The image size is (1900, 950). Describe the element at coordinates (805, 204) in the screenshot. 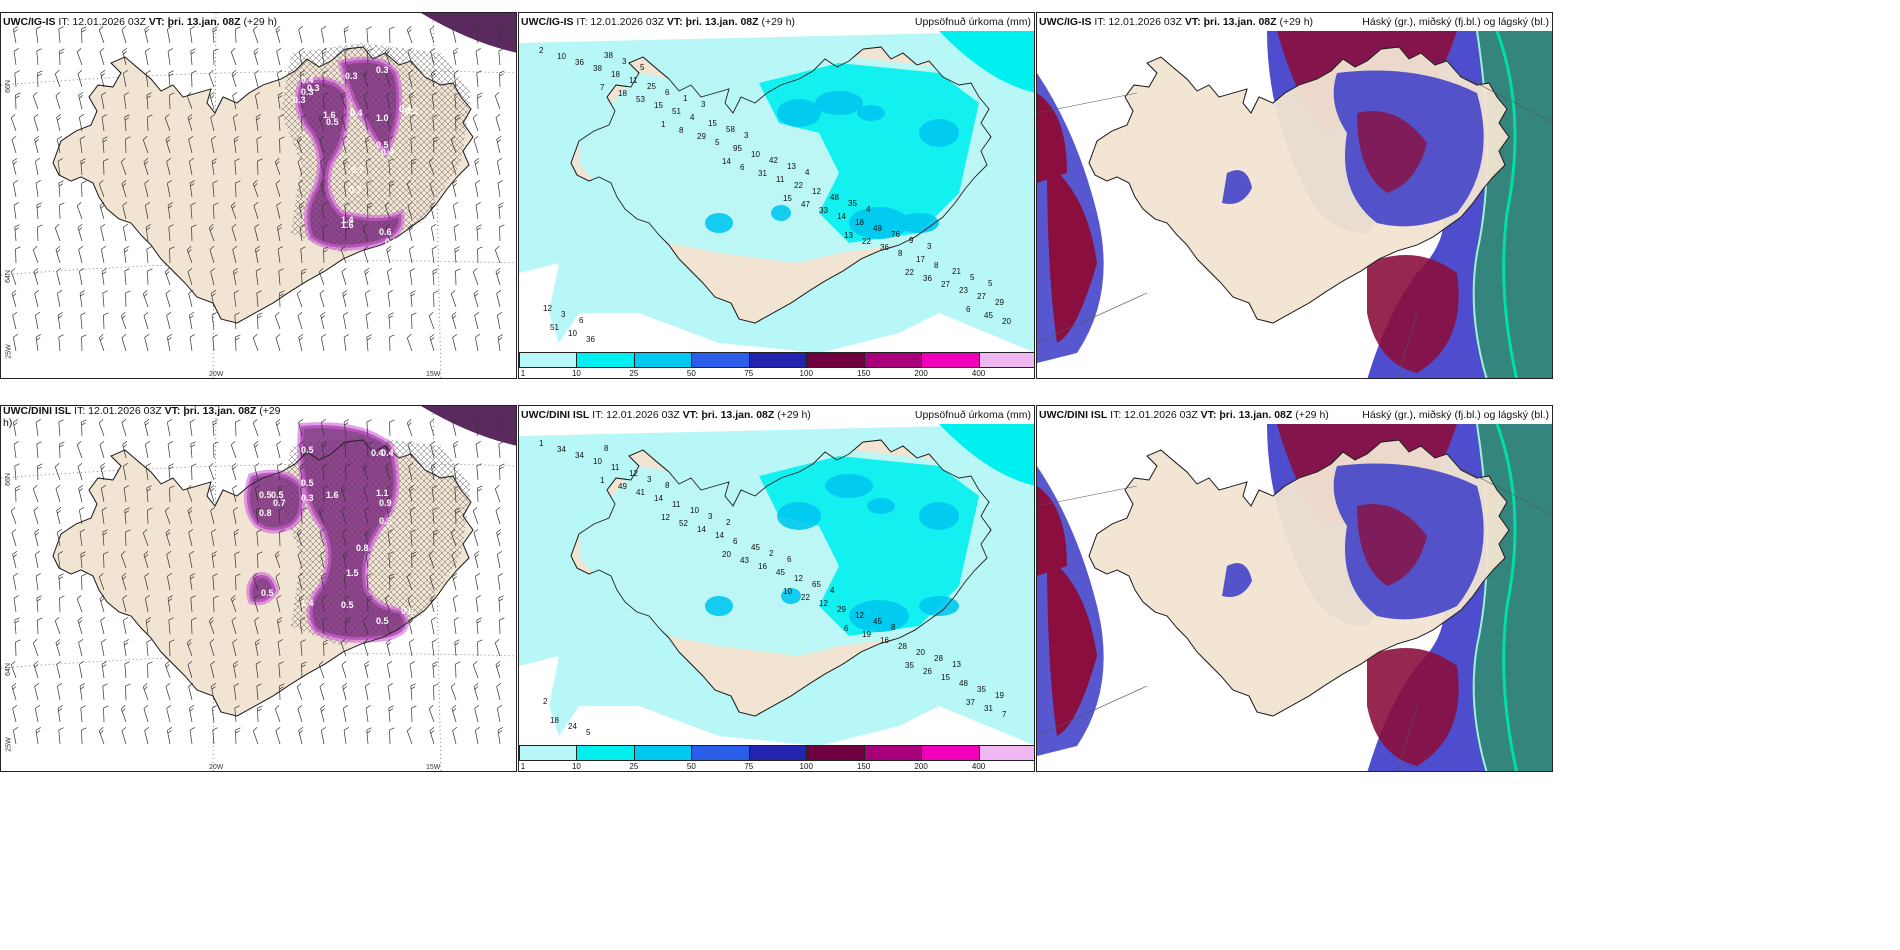

I see `precip-value-label: 47` at that location.